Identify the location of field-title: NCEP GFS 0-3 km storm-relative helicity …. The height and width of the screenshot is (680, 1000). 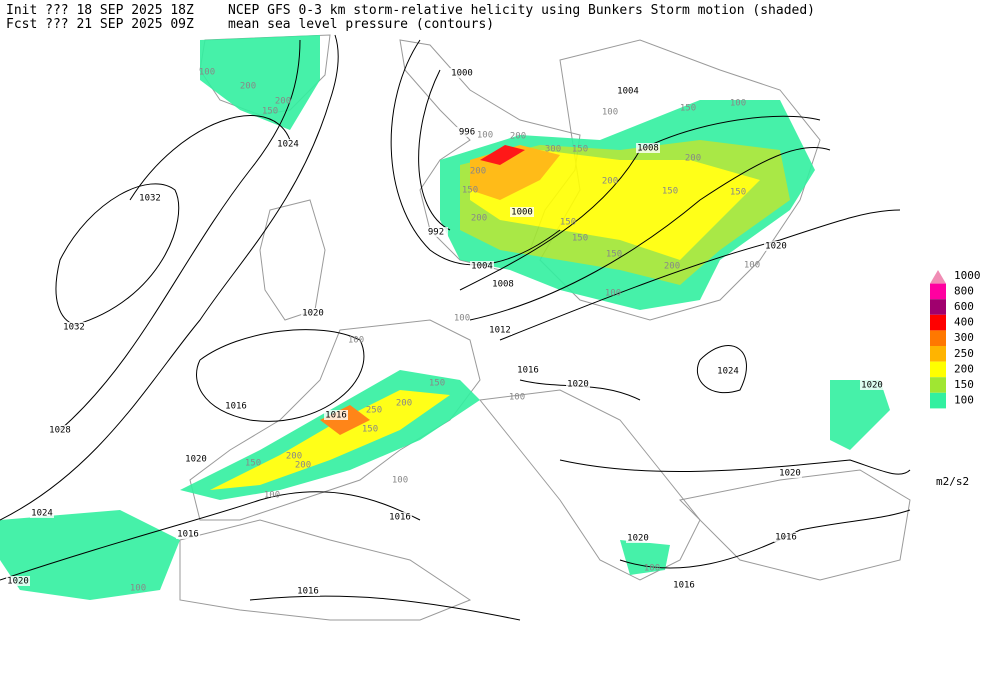
(521, 10).